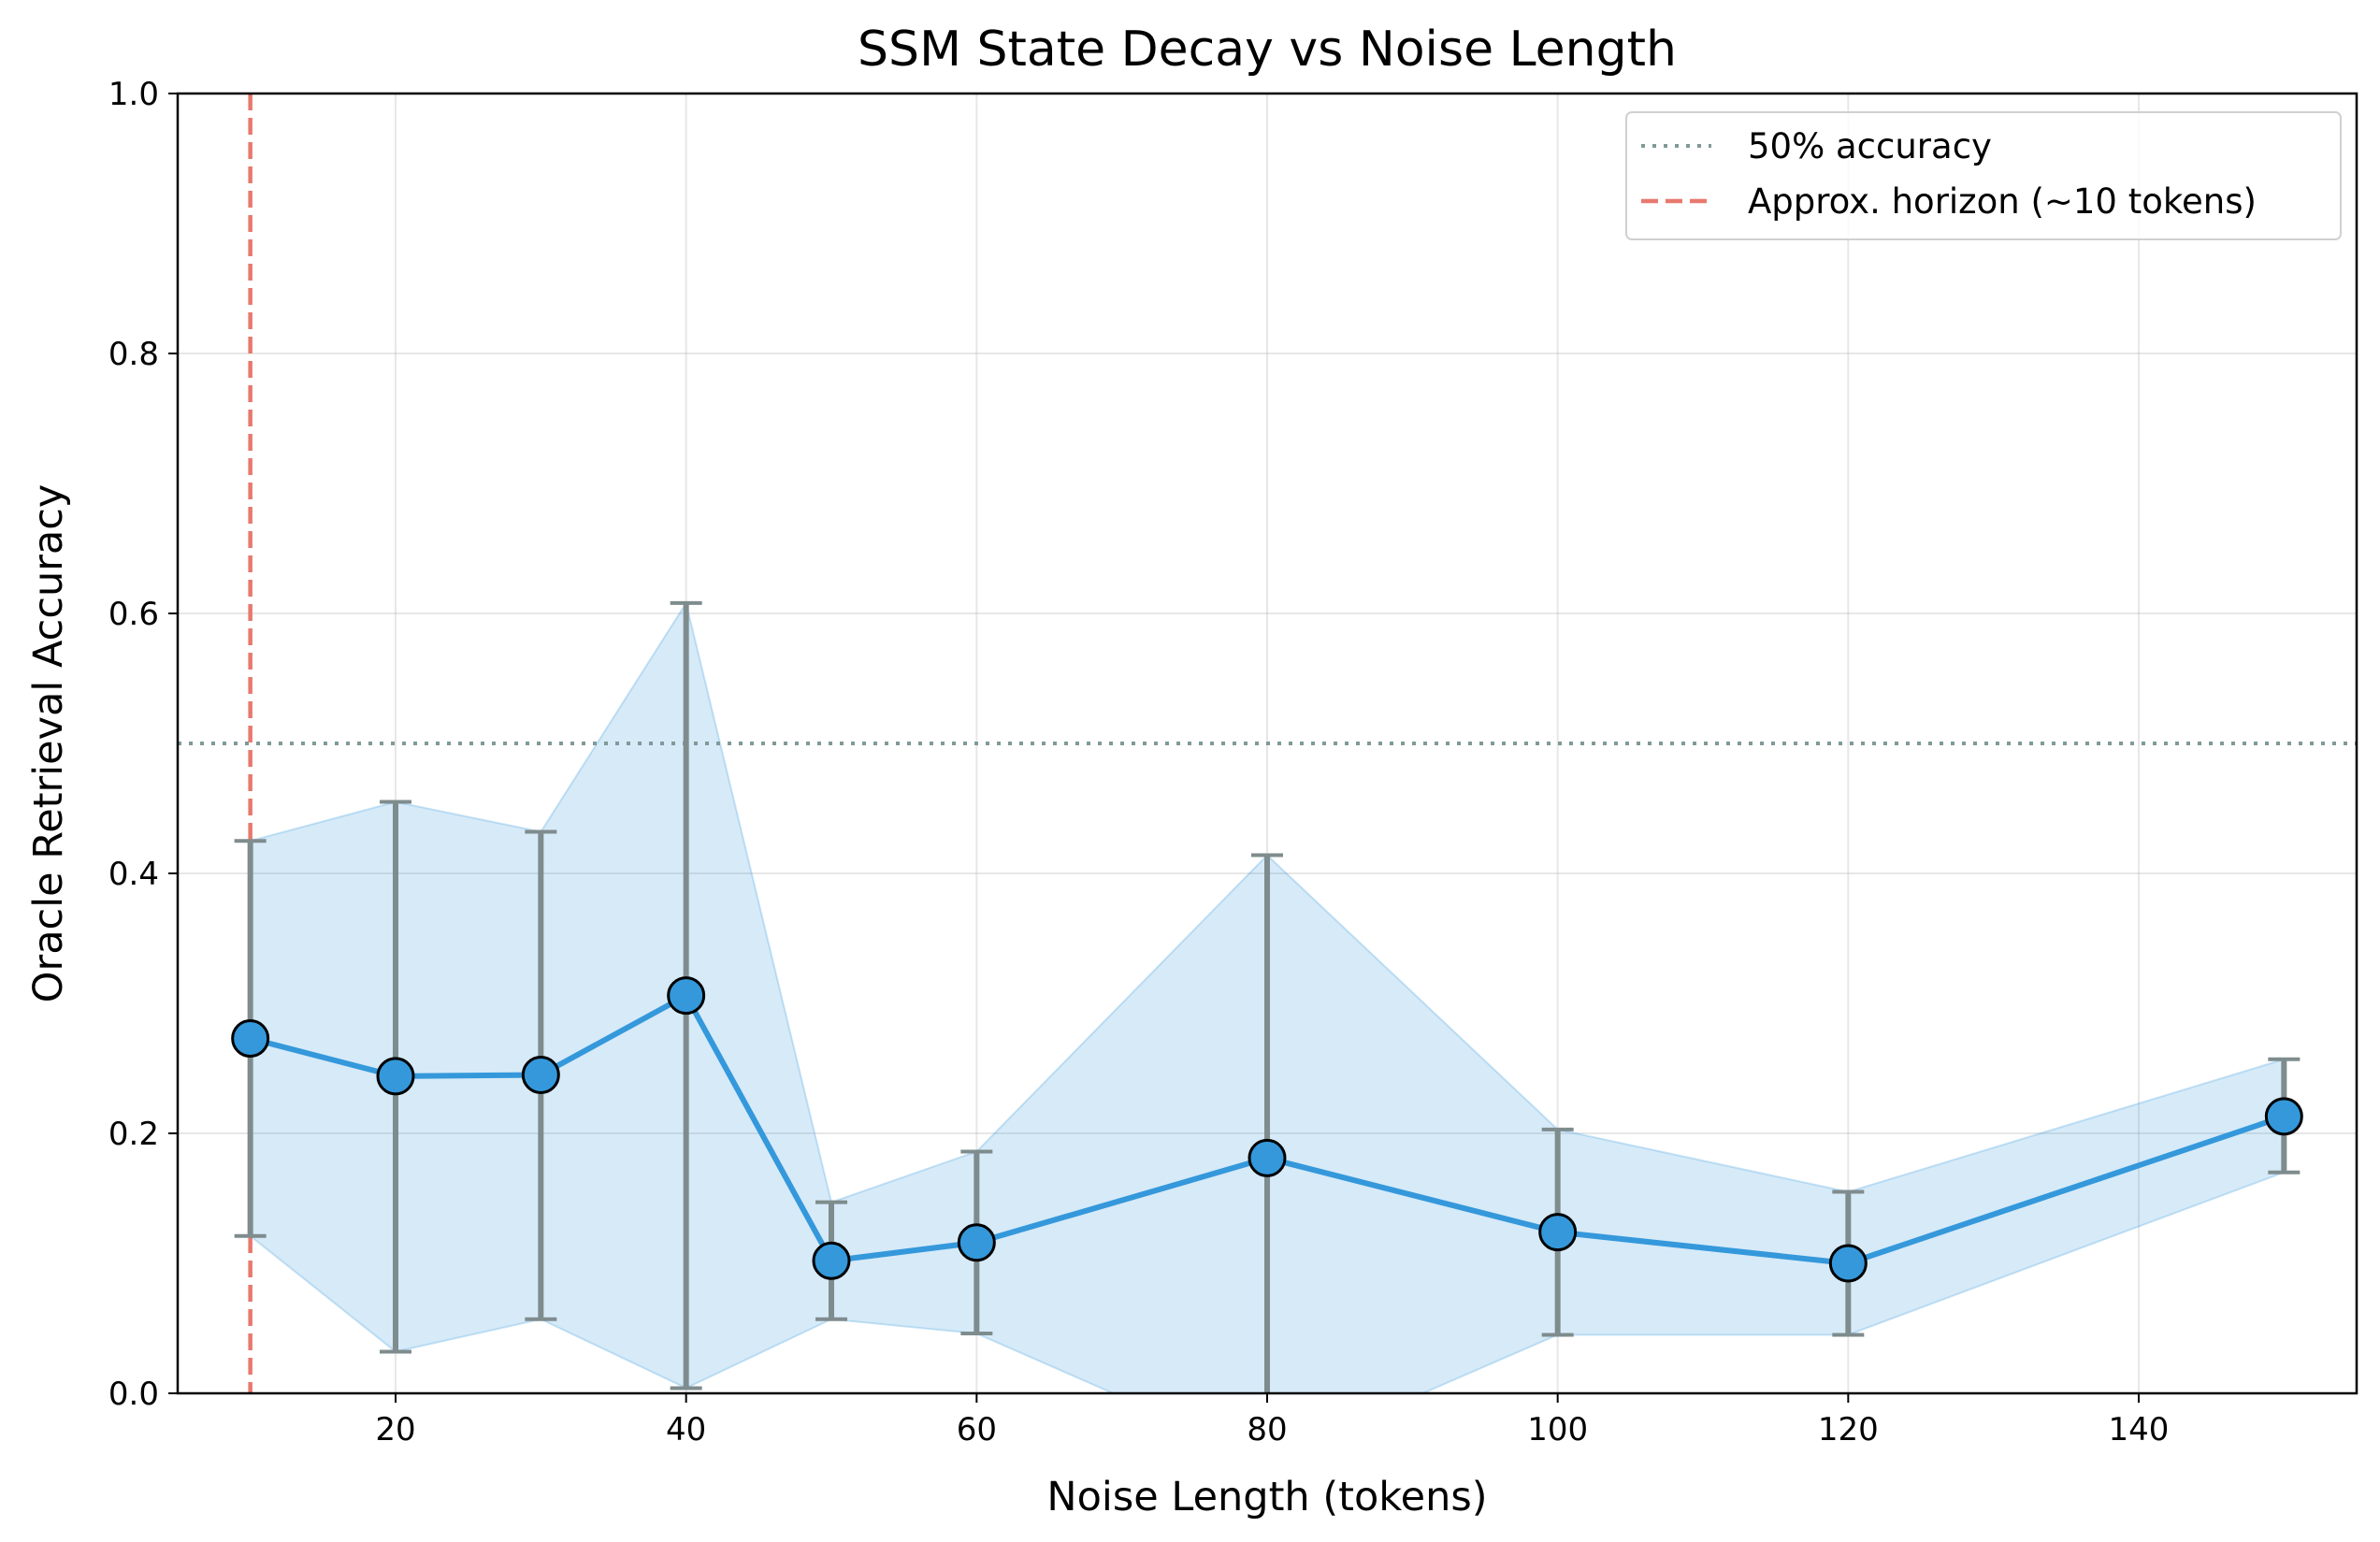  I want to click on x-tick-label: 40, so click(686, 1429).